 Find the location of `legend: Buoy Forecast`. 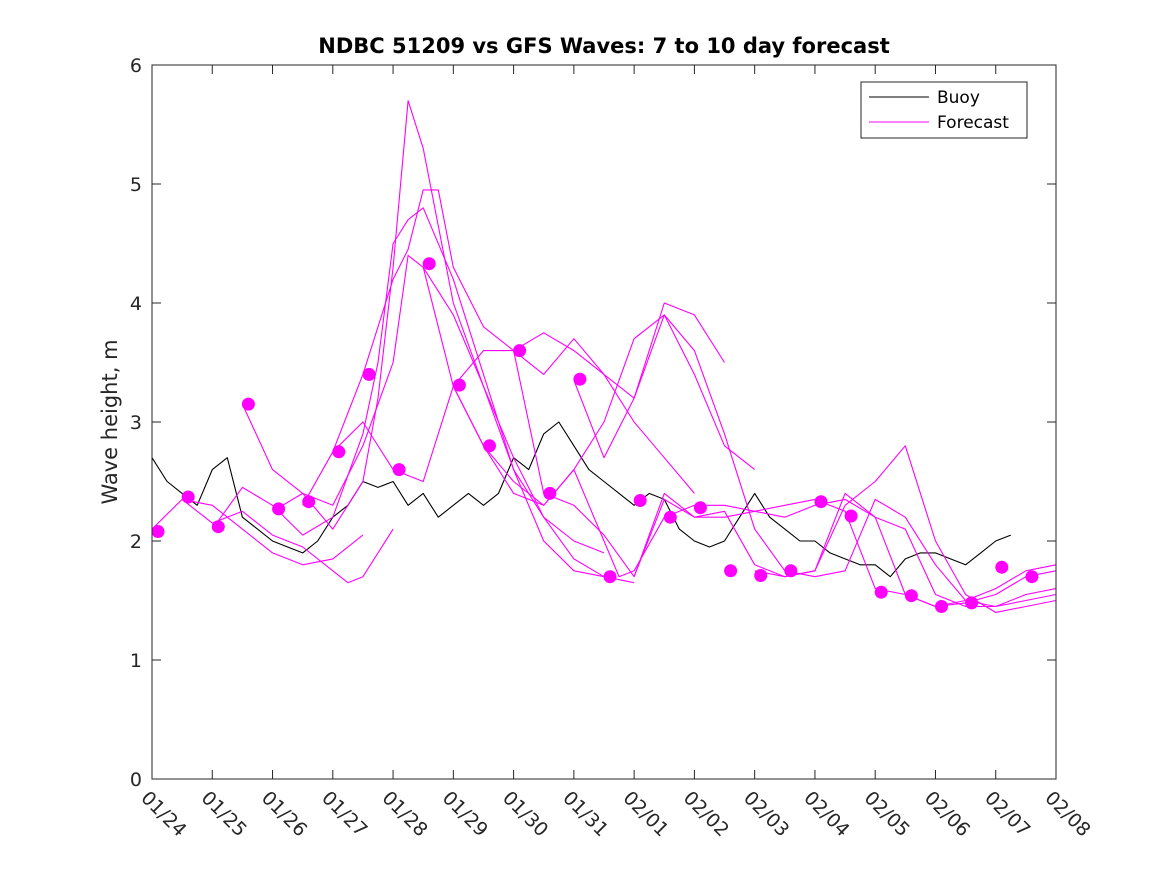

legend: Buoy Forecast is located at coordinates (944, 110).